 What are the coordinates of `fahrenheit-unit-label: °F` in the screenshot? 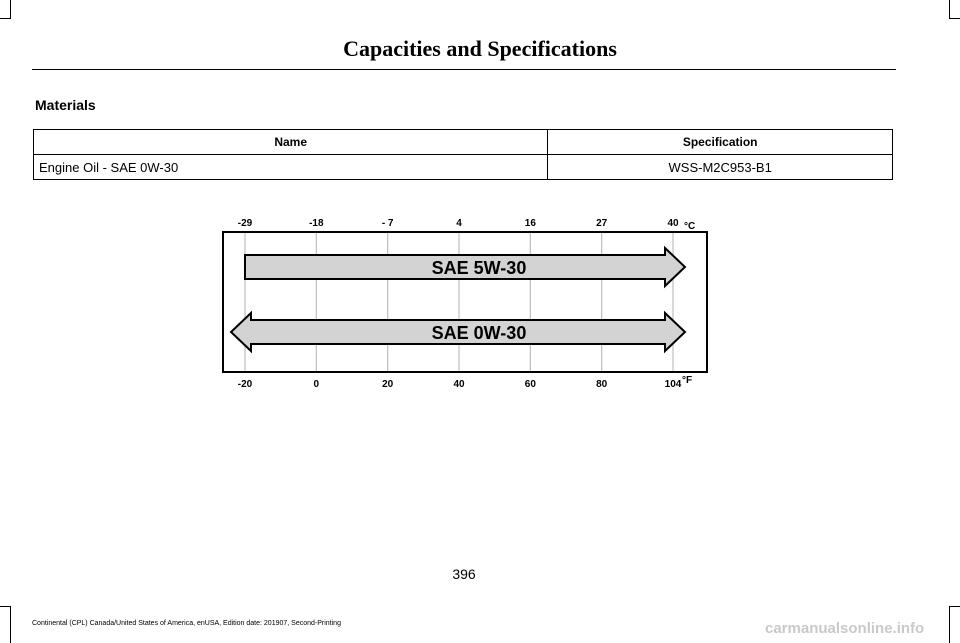 It's located at (687, 380).